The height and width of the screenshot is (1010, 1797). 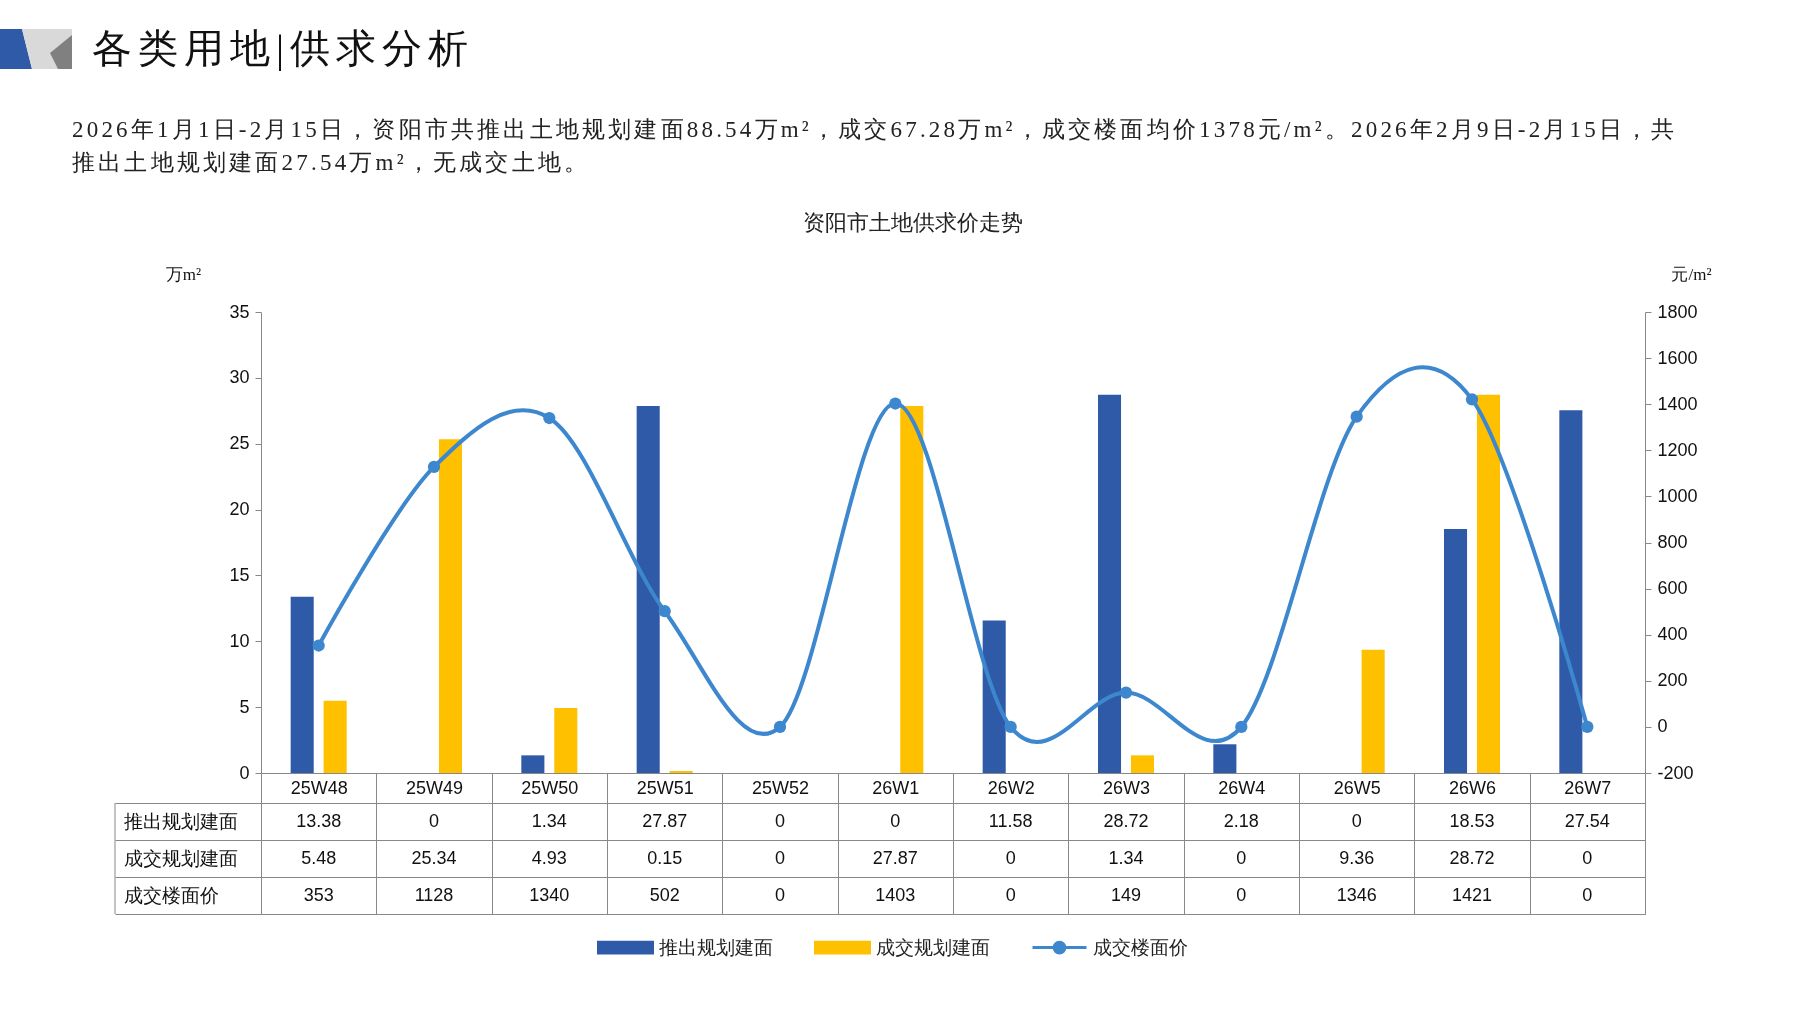 I want to click on data-label: 1128, so click(x=434, y=894).